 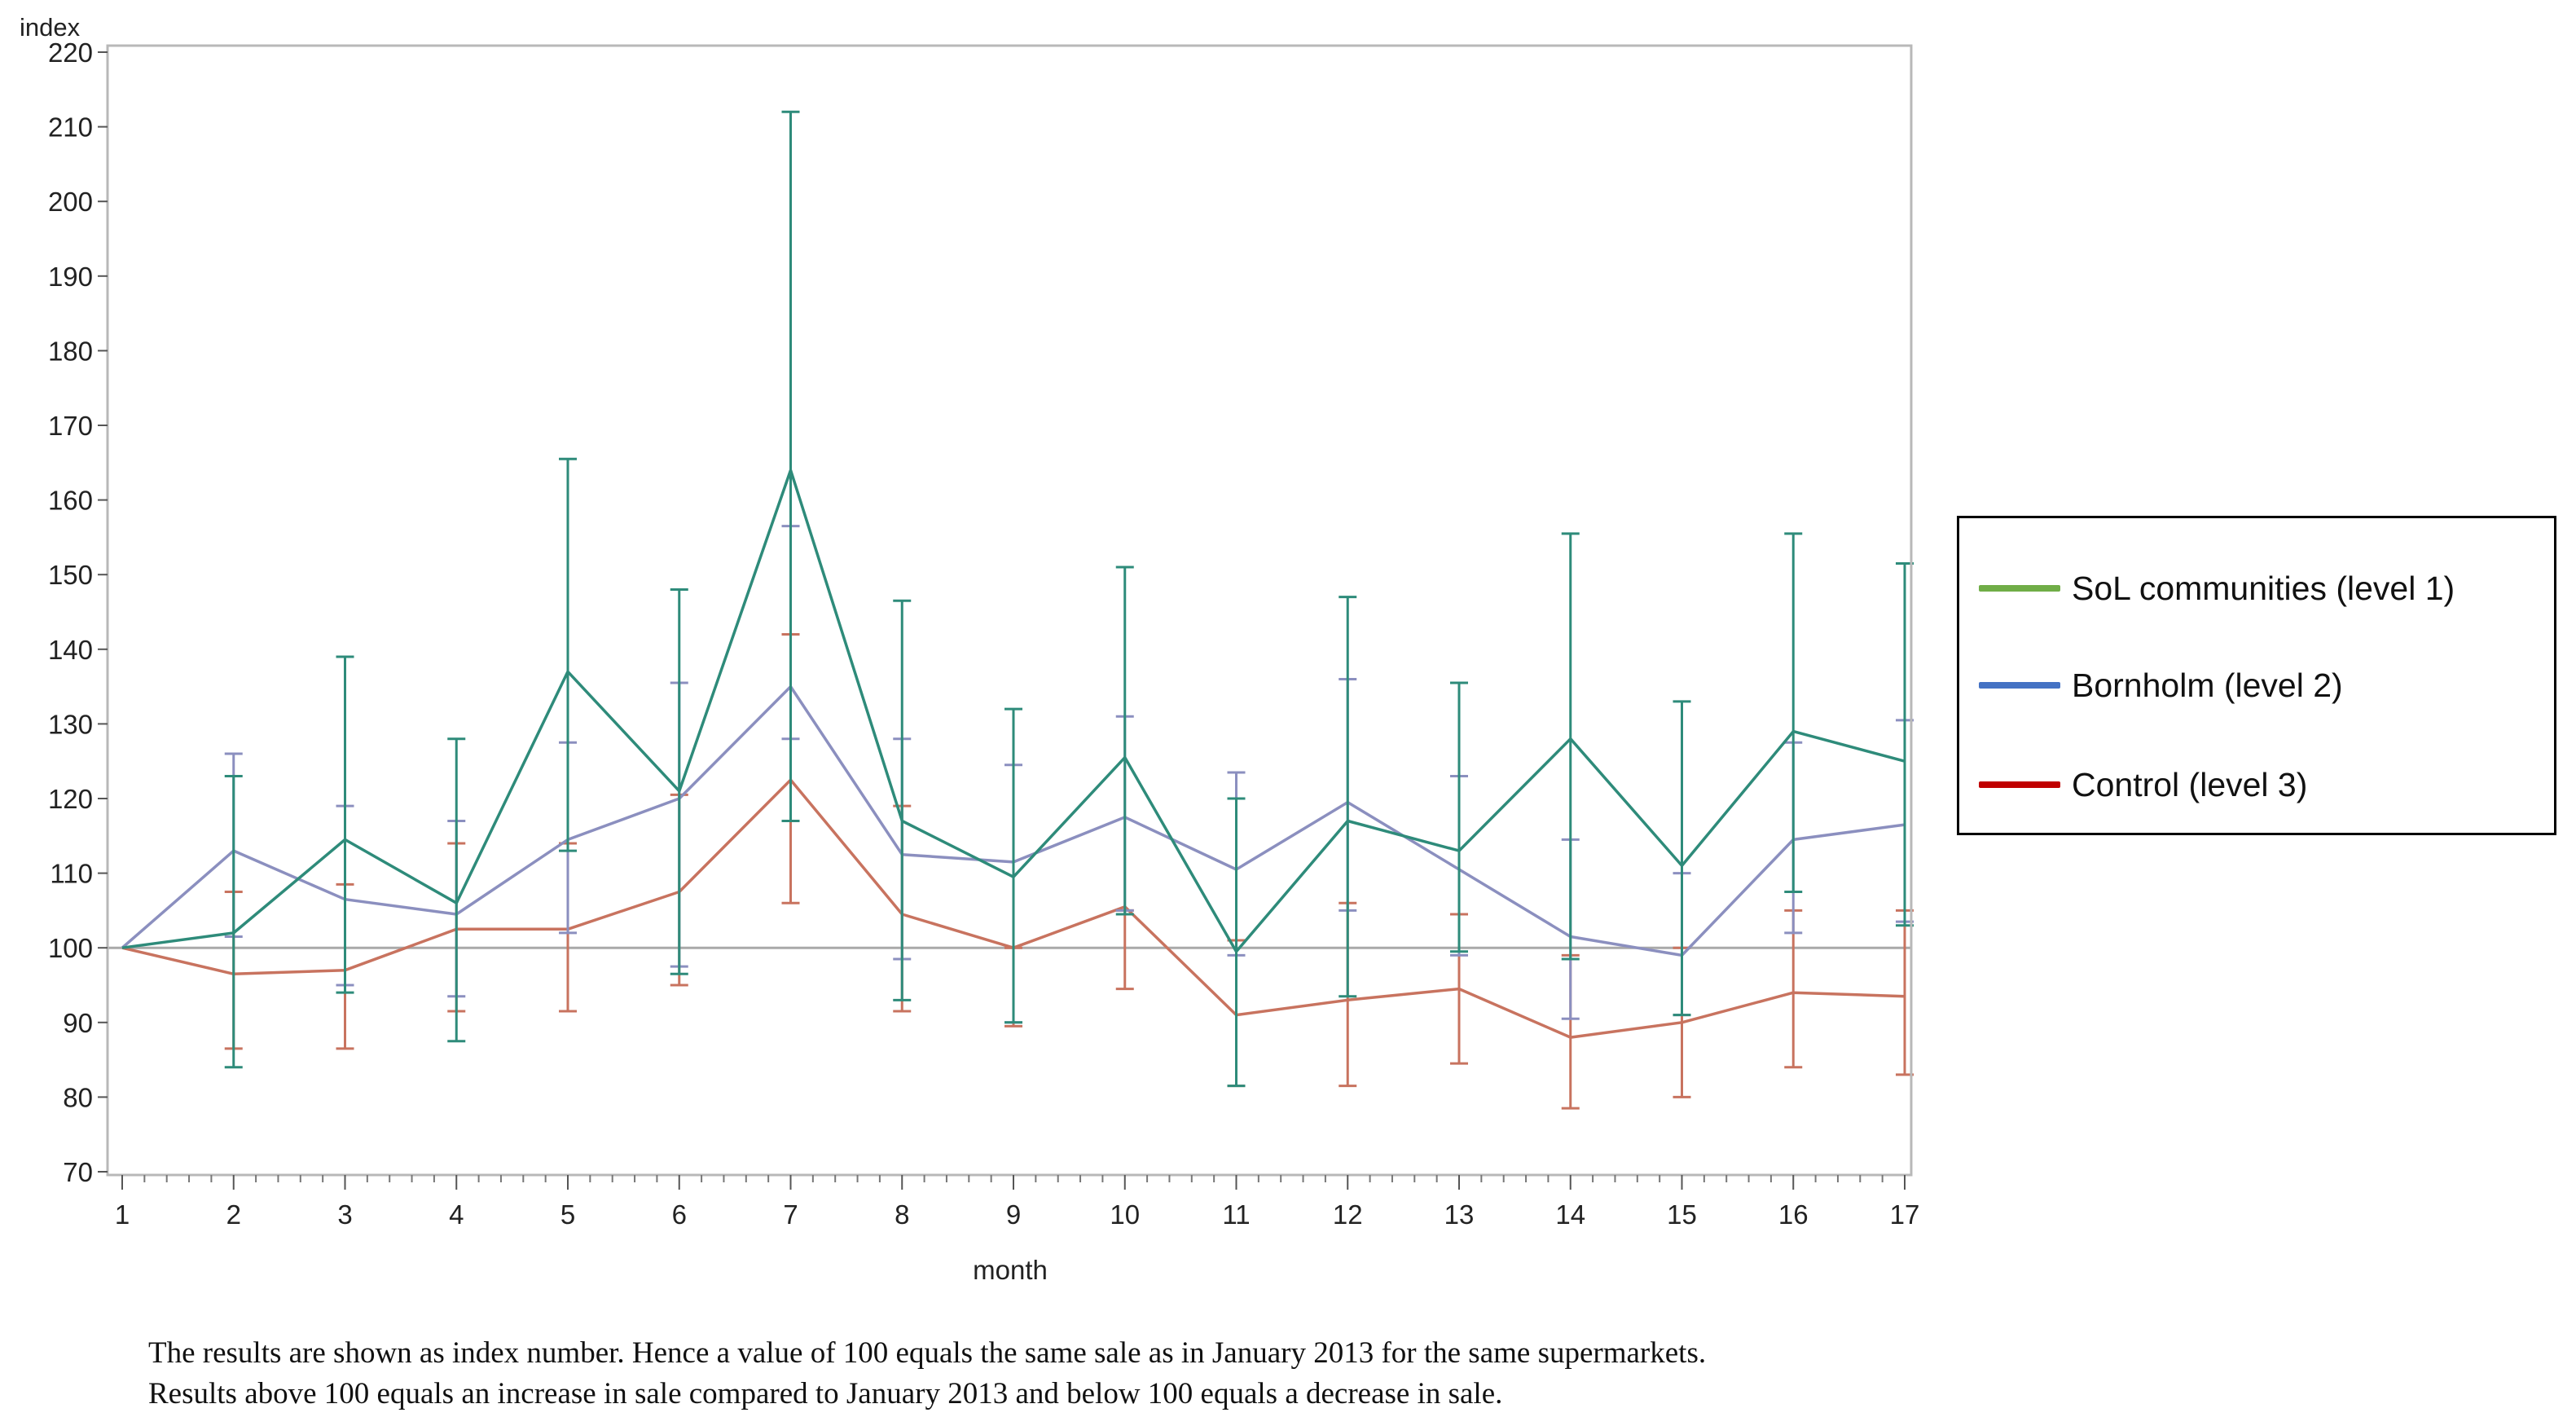 What do you see at coordinates (1010, 1270) in the screenshot?
I see `x-axis-label: month` at bounding box center [1010, 1270].